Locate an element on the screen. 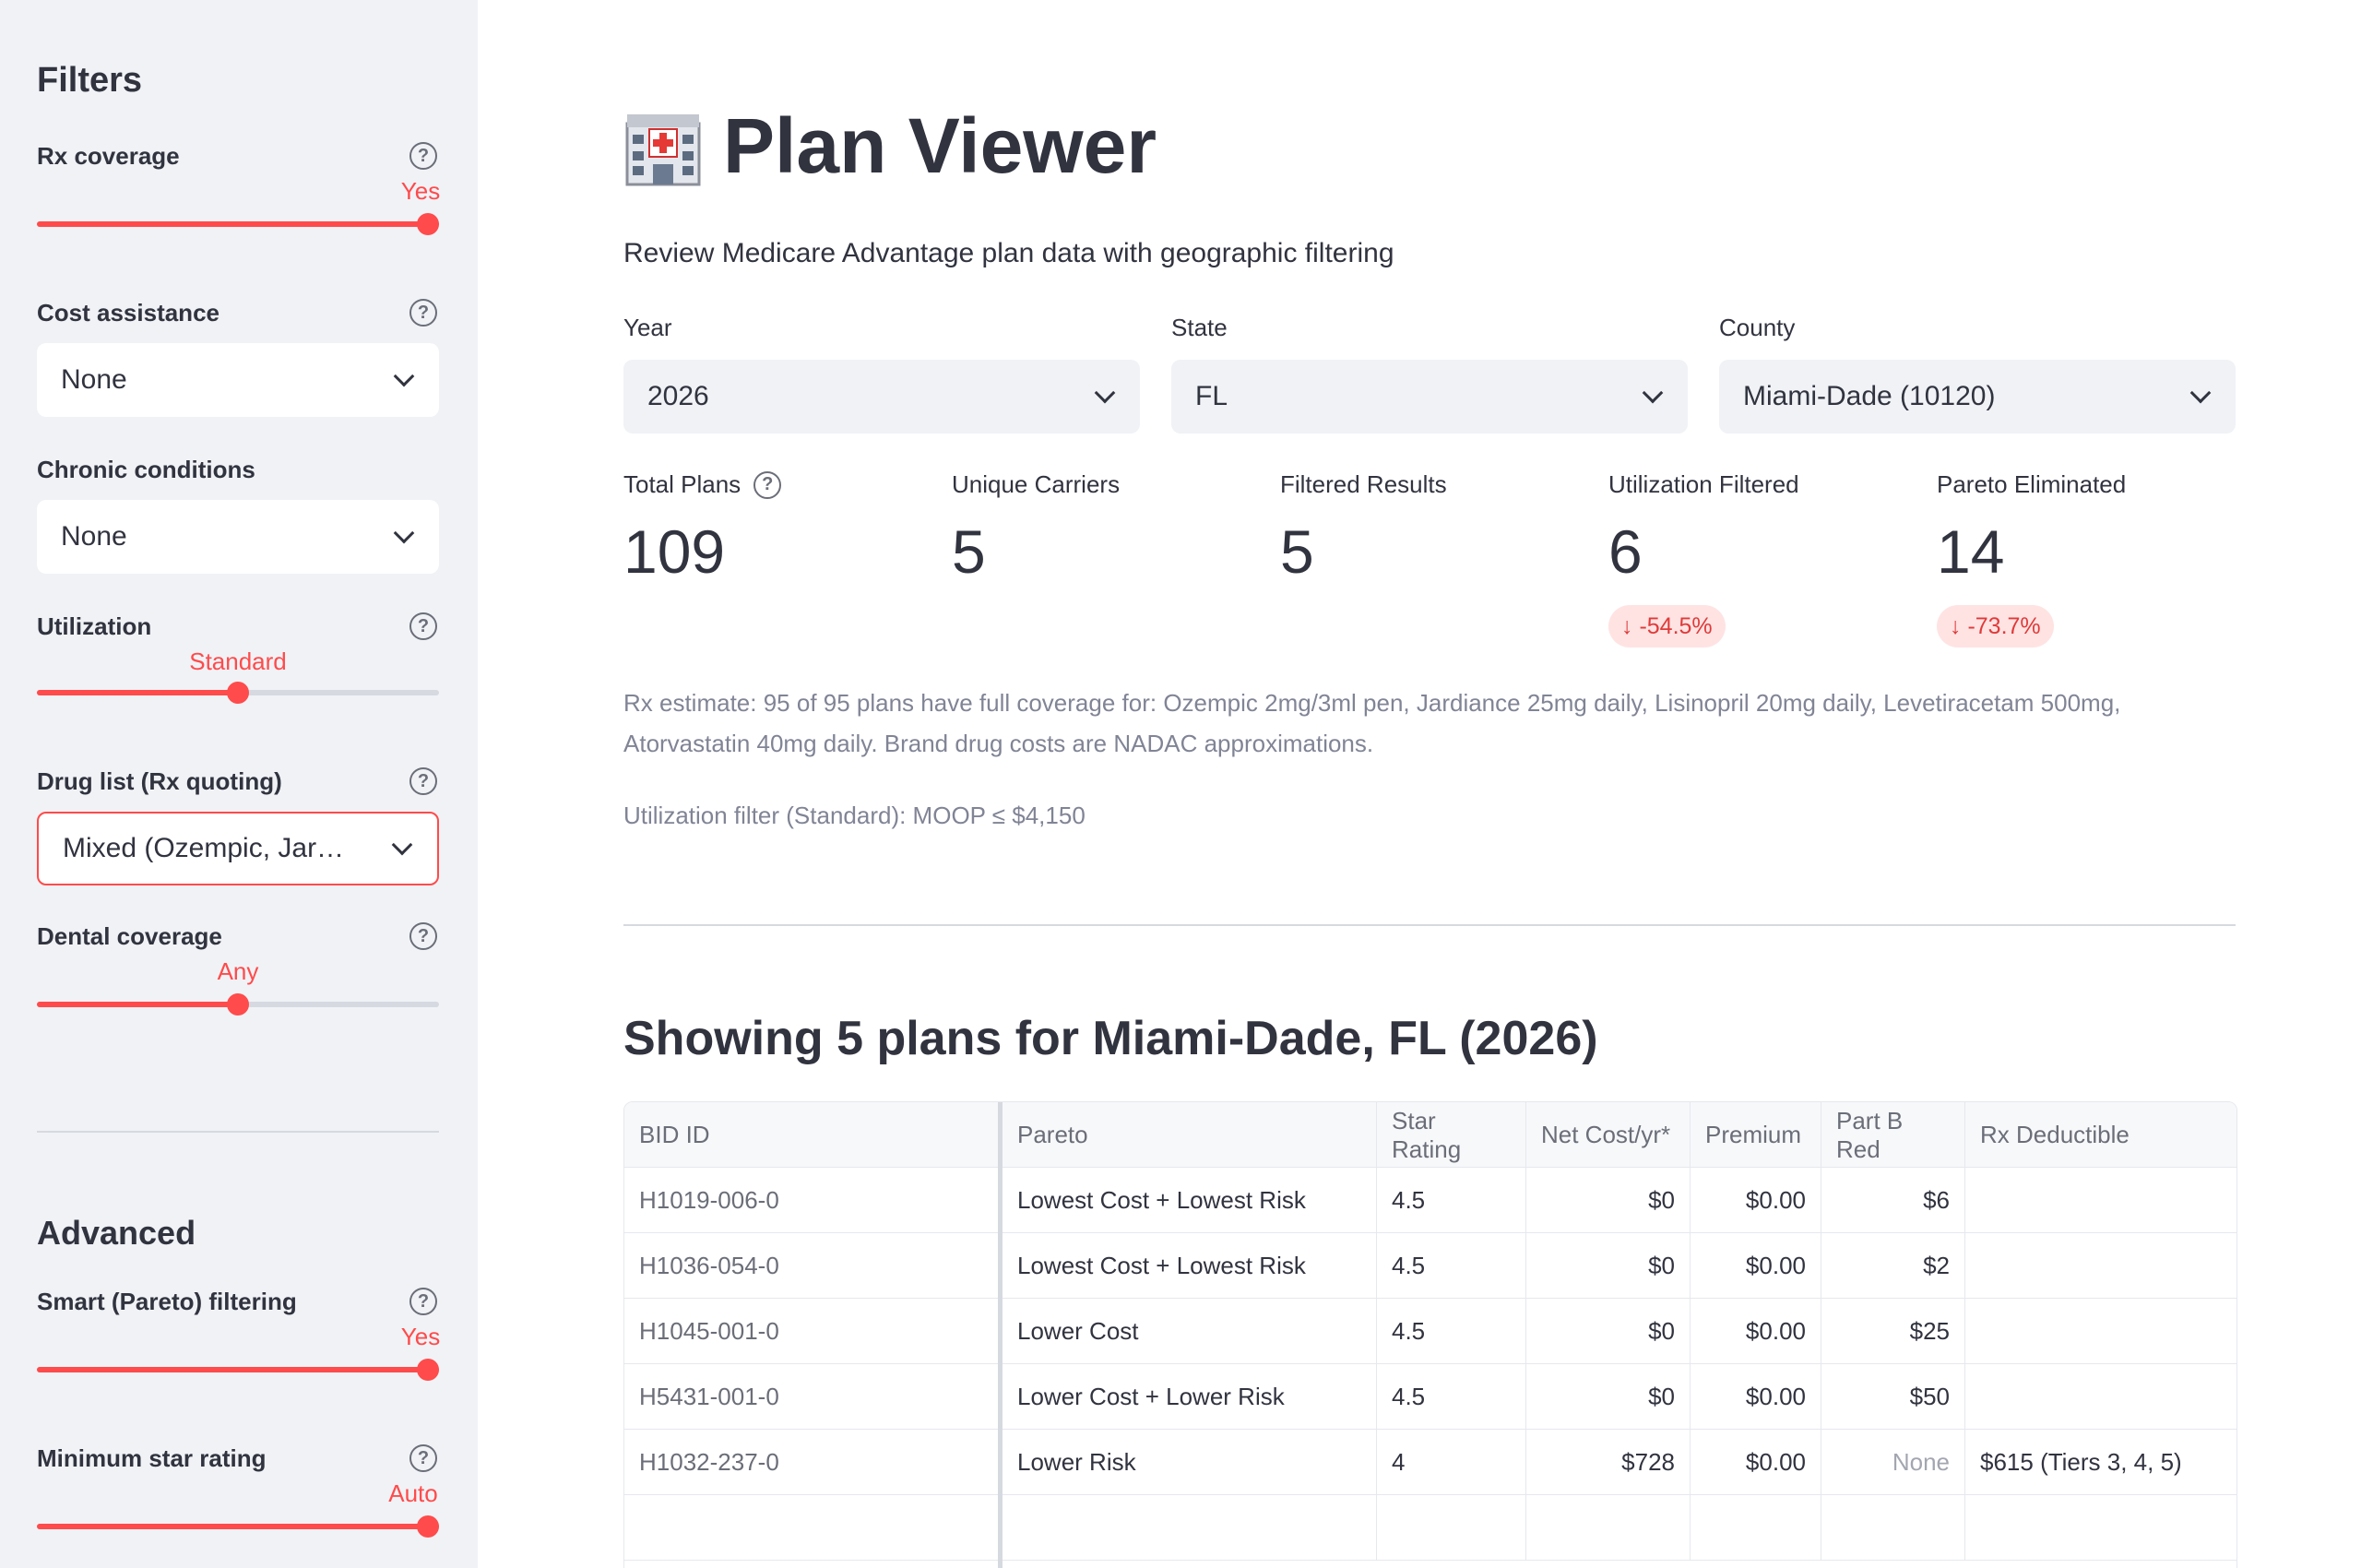 This screenshot has width=2361, height=1568. cell-part-b-red: $2 is located at coordinates (1893, 1266).